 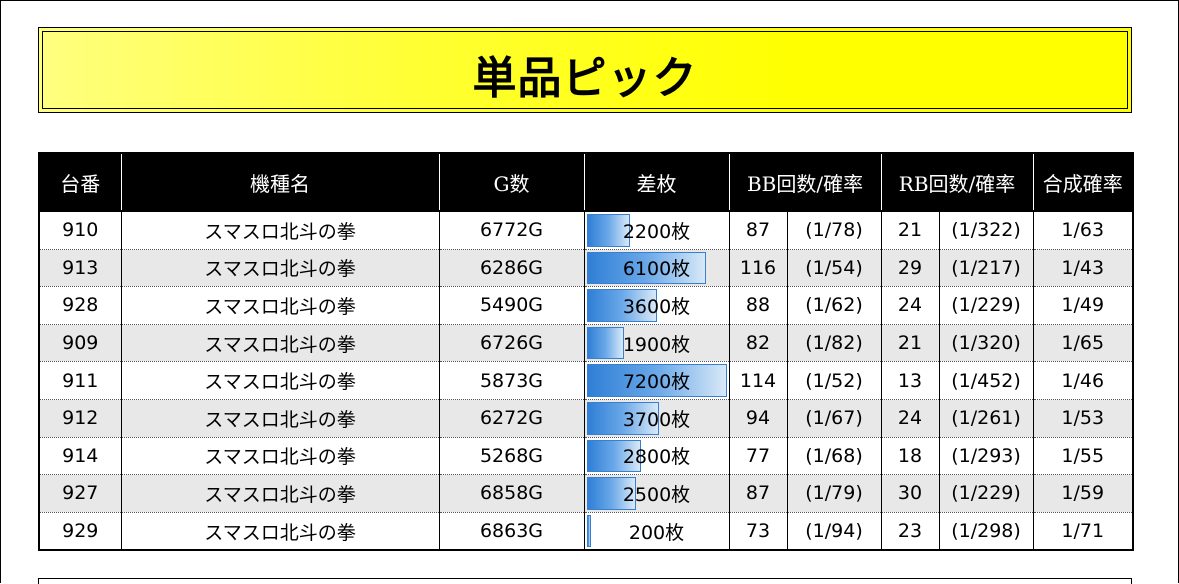 I want to click on diff-value: 1900枚, so click(x=656, y=344).